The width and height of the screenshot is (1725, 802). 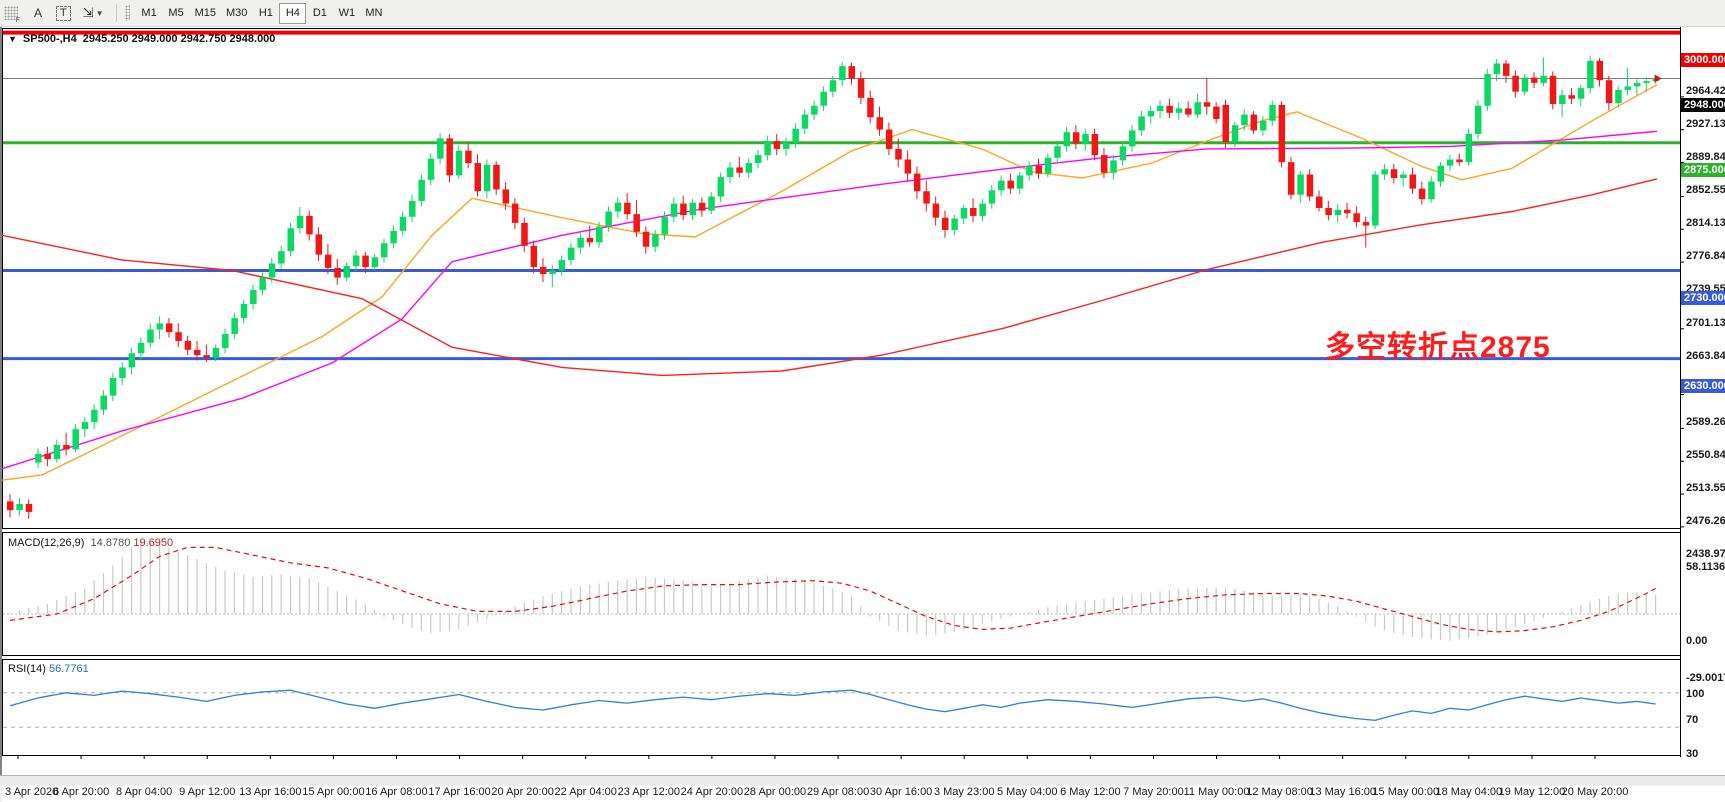 I want to click on price-tick-label: 2776.840, so click(x=1705, y=256).